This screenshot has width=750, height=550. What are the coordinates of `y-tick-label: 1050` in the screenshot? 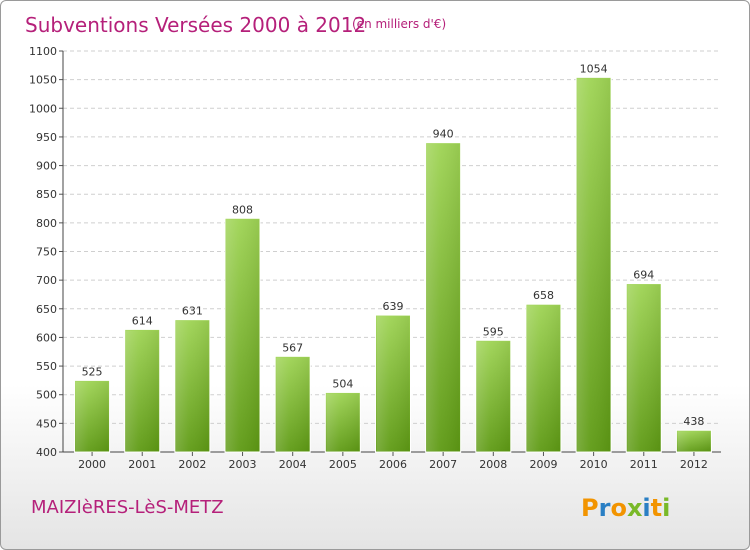 It's located at (43, 80).